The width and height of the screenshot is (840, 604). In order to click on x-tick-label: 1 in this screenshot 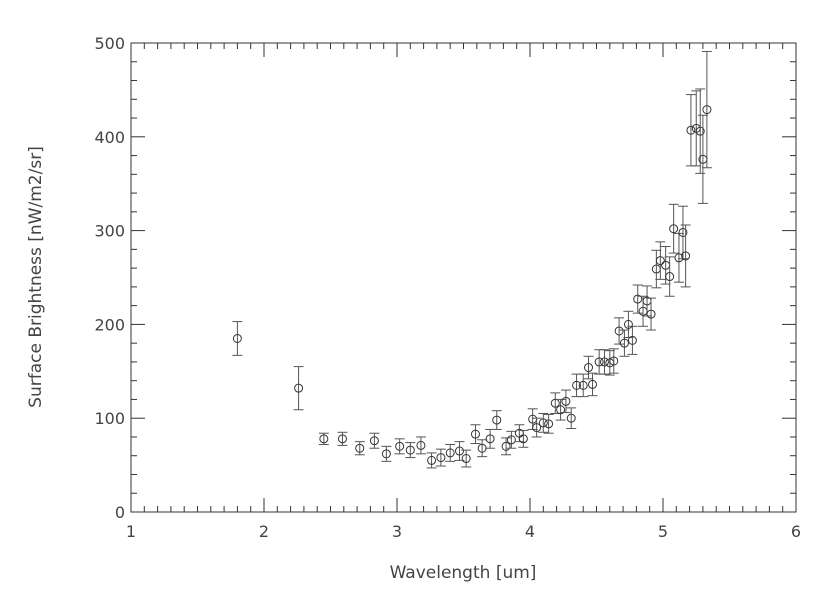, I will do `click(131, 531)`.